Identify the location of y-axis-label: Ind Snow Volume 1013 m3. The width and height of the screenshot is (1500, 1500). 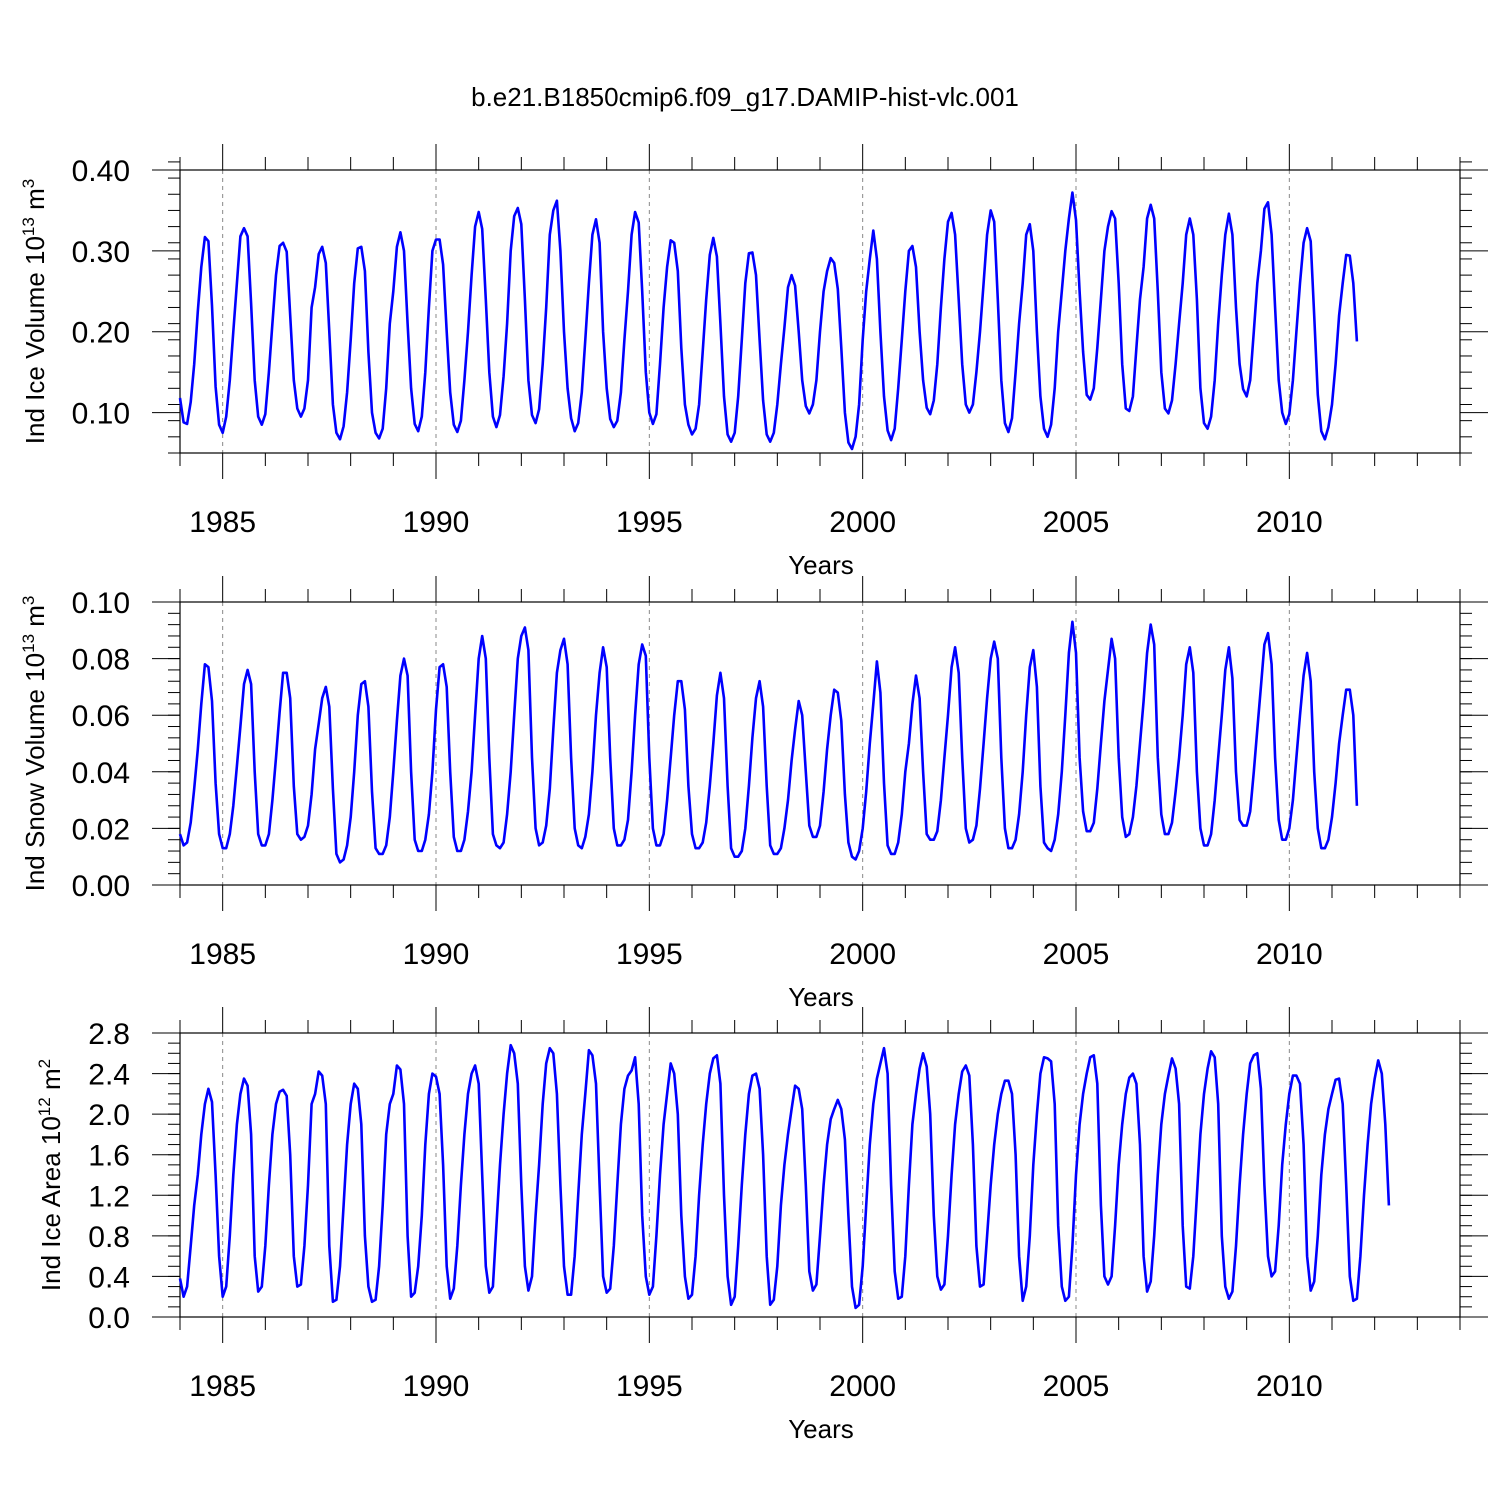
(34, 744).